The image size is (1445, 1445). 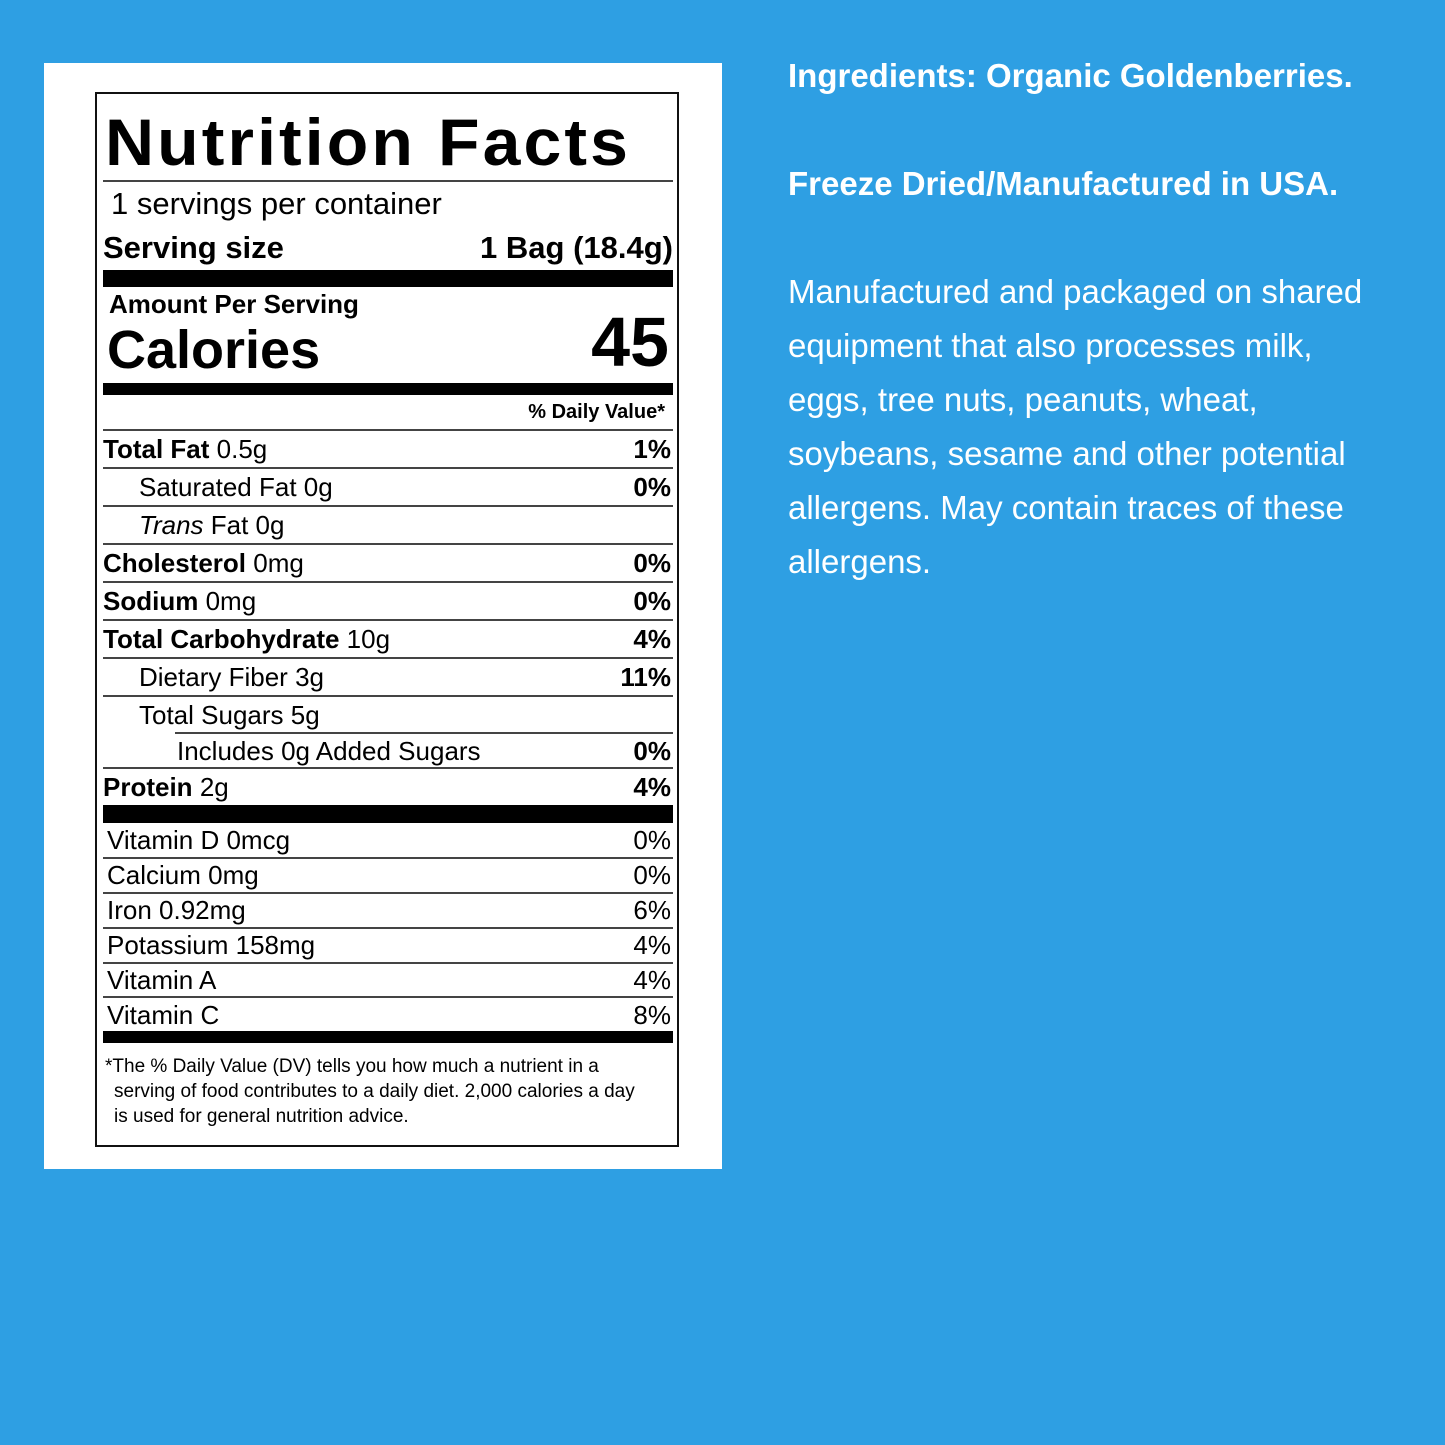 What do you see at coordinates (221, 639) in the screenshot?
I see `nutrient-name: Total Carbohydrate` at bounding box center [221, 639].